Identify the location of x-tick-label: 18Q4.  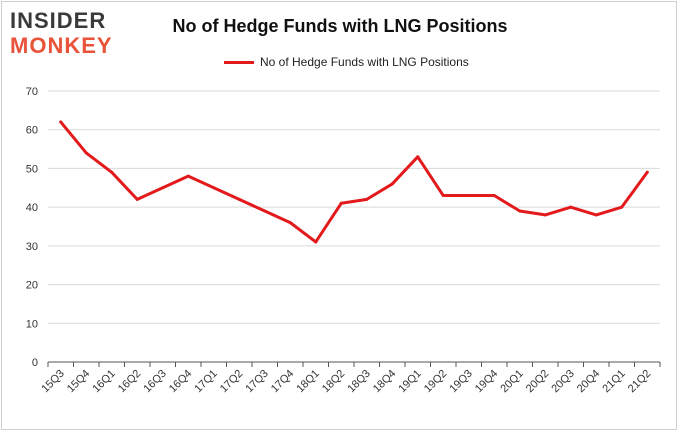
(385, 382).